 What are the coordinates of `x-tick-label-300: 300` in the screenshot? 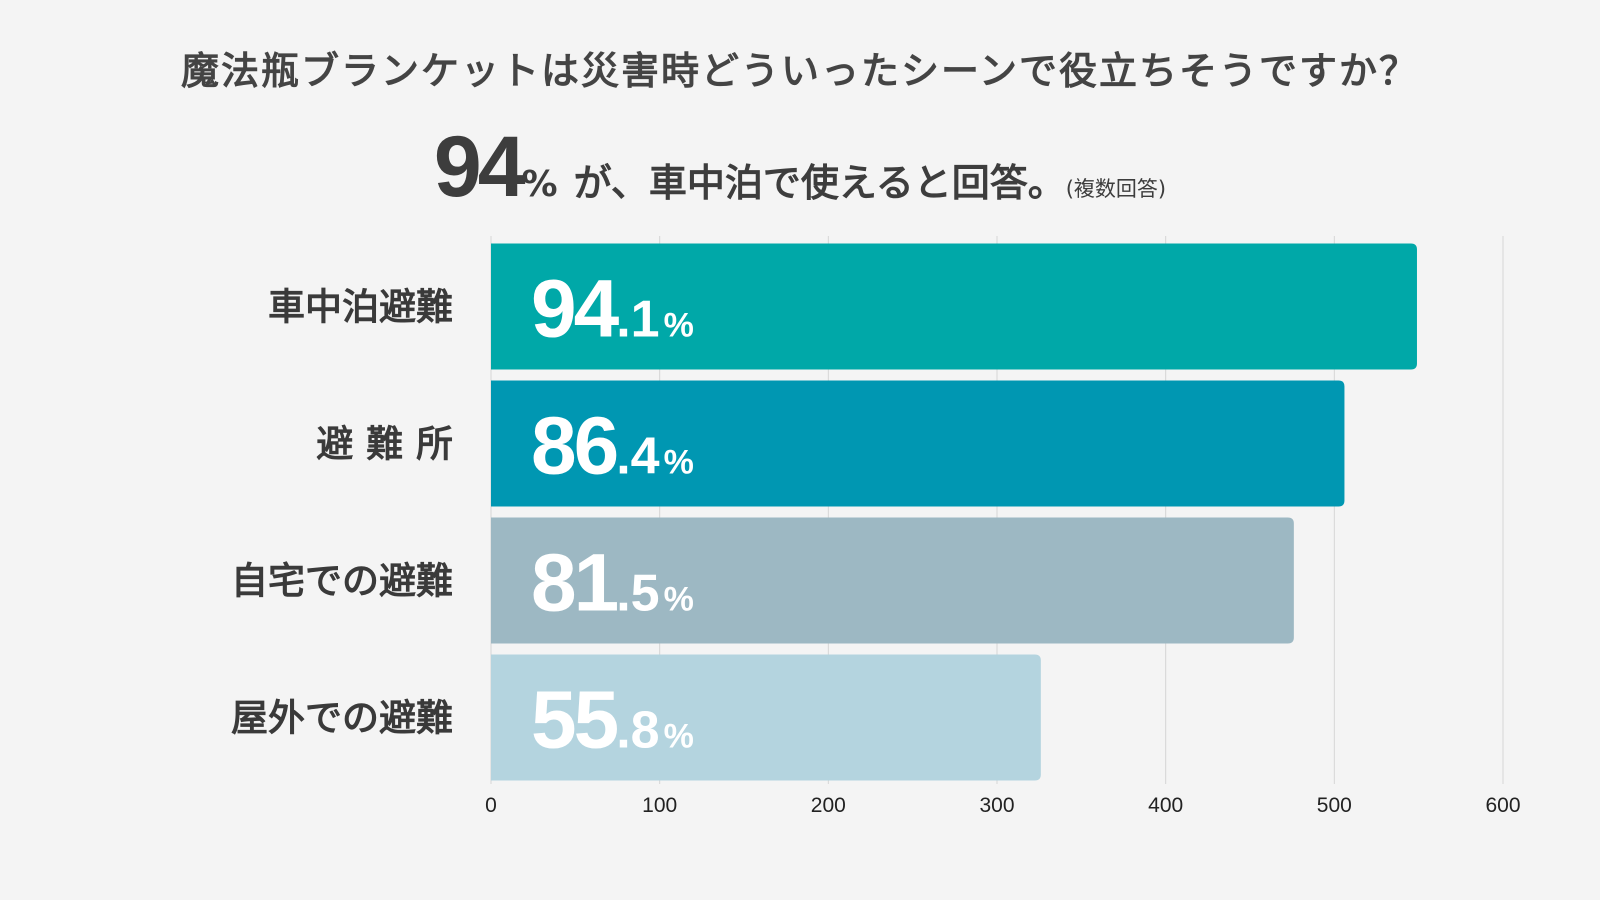 It's located at (996, 805).